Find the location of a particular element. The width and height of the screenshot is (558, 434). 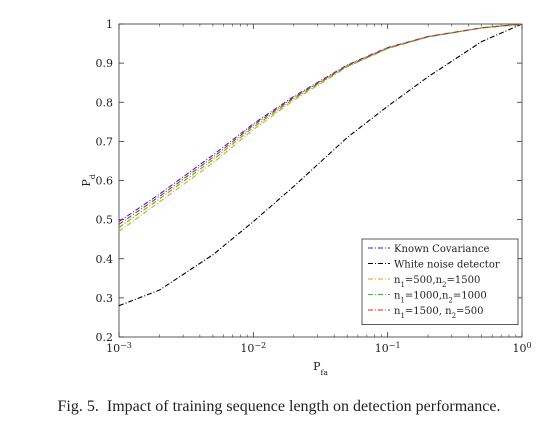

x-axis-label: Pfa is located at coordinates (320, 368).